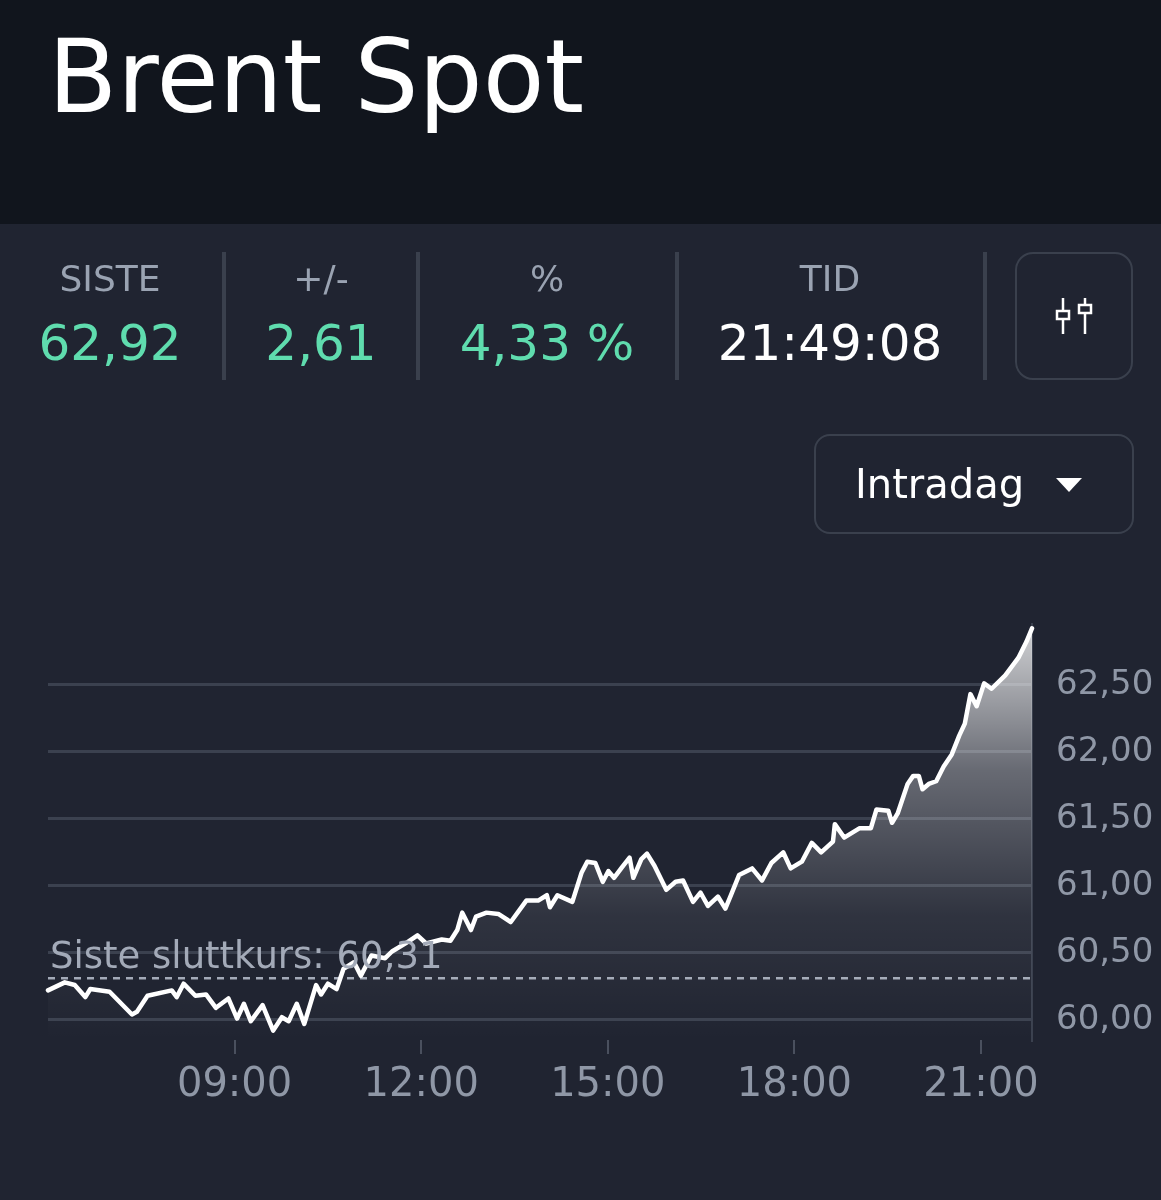 This screenshot has height=1200, width=1161. I want to click on y-tick-label: 60,50, so click(1105, 949).